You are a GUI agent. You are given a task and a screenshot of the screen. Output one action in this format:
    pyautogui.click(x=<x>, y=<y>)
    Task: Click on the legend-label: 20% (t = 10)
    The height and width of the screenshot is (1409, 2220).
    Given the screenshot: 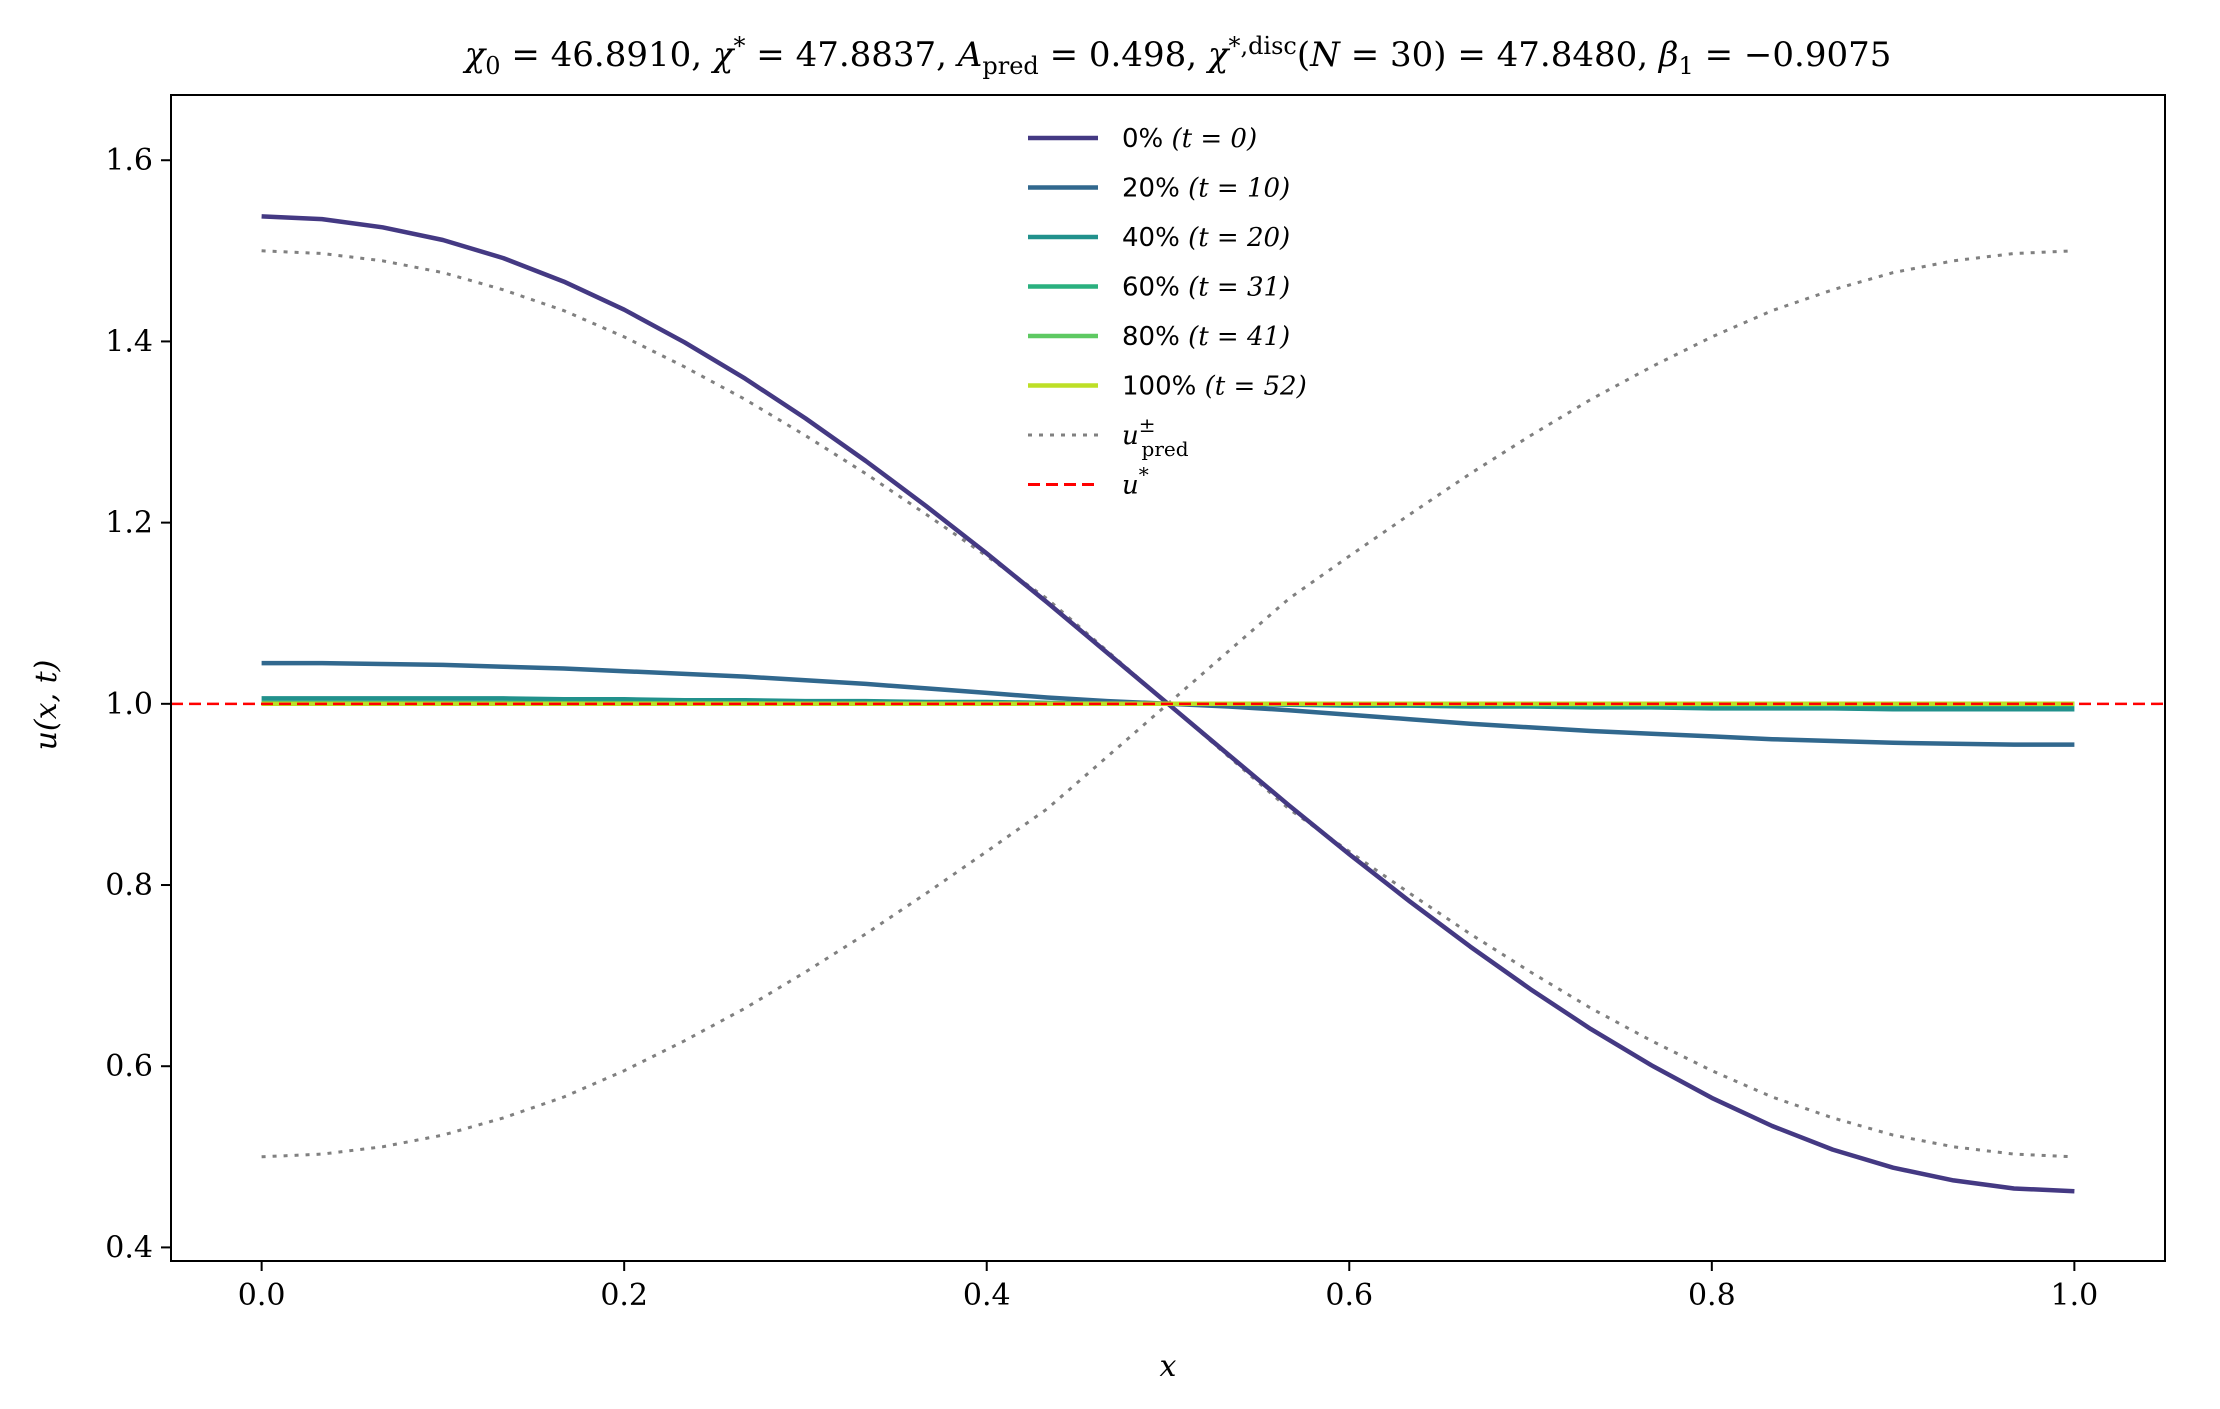 What is the action you would take?
    pyautogui.click(x=1206, y=189)
    